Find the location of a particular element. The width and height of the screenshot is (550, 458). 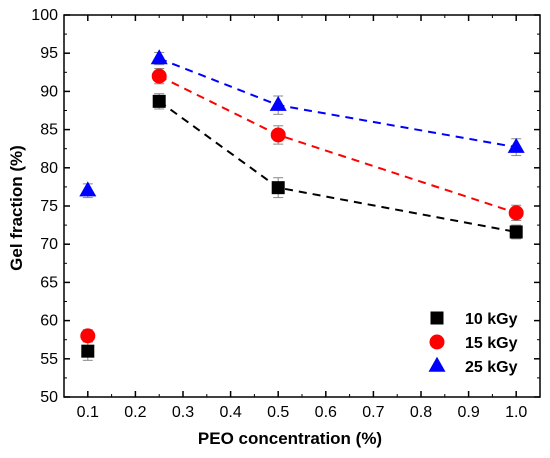

y-tick-label: 70 is located at coordinates (49, 244).